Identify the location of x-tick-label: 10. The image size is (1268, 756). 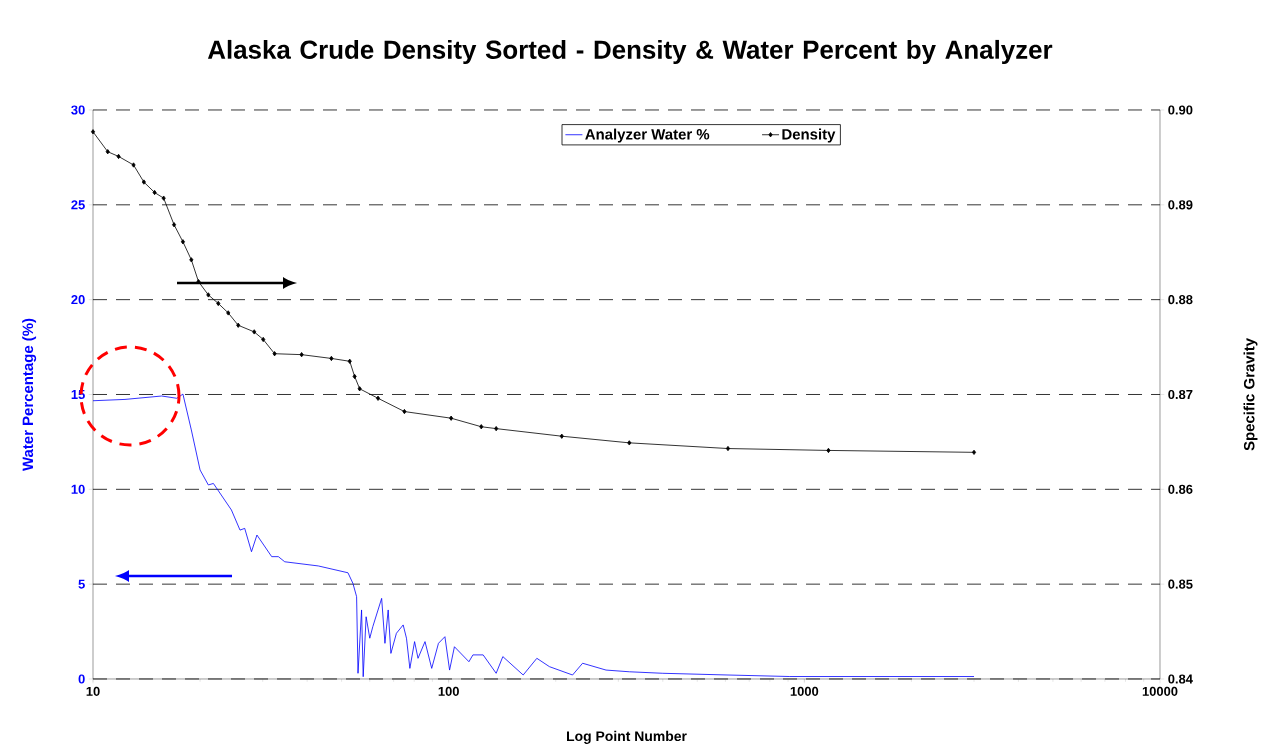
(93, 691).